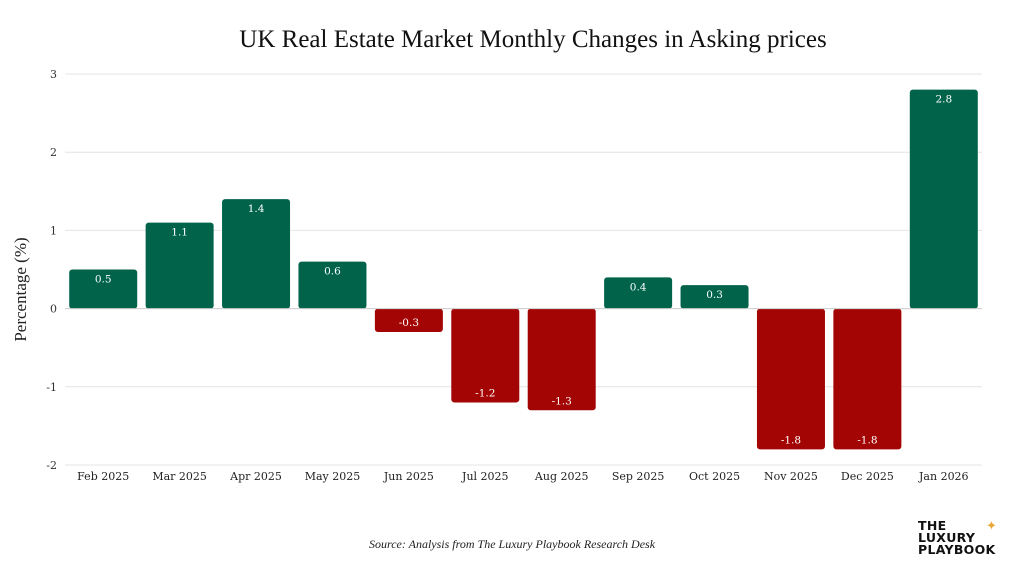  What do you see at coordinates (53, 74) in the screenshot?
I see `y-tick-label: 3` at bounding box center [53, 74].